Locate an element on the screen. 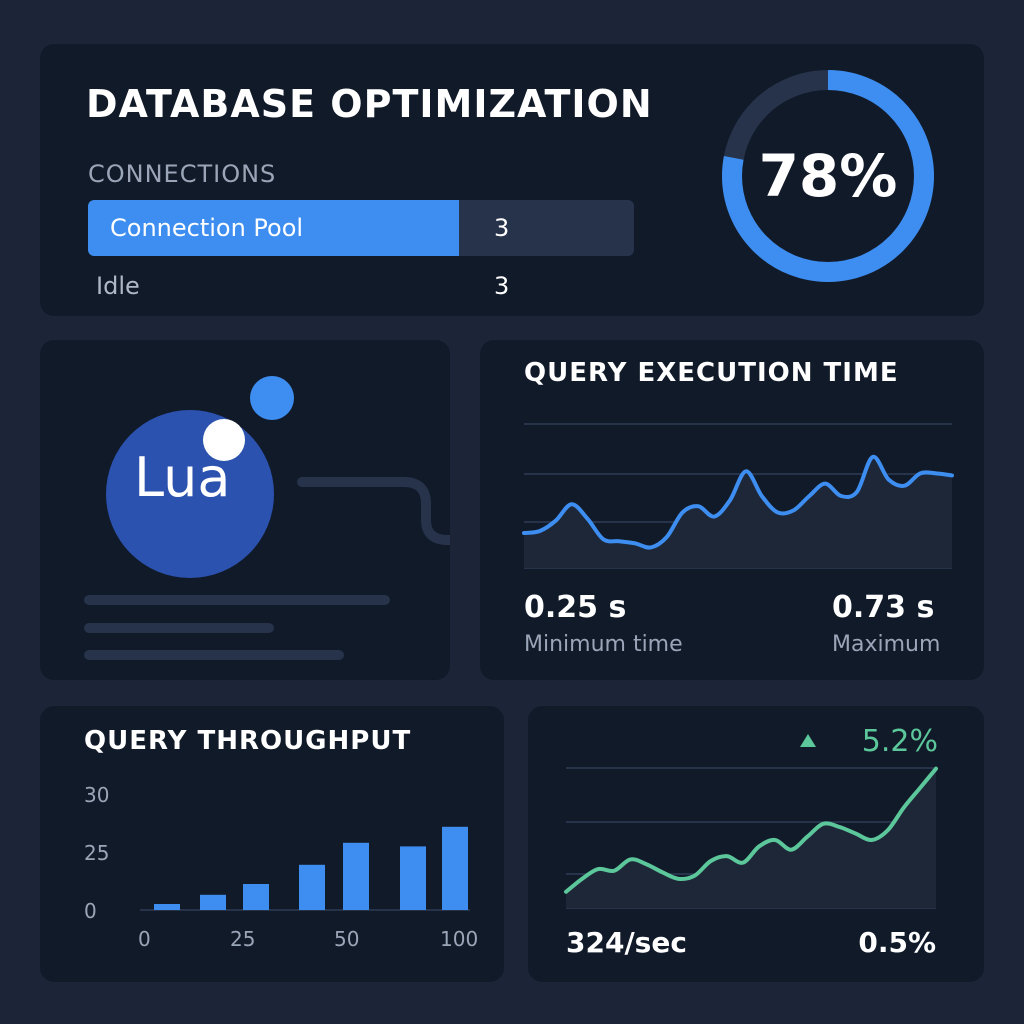  x-tick-label: 0 is located at coordinates (144, 939).